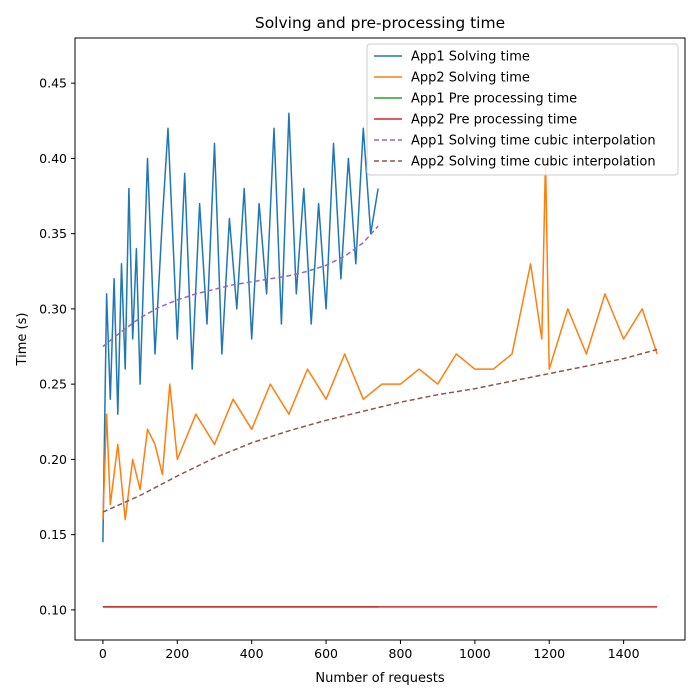 This screenshot has width=700, height=700. Describe the element at coordinates (475, 653) in the screenshot. I see `x-tick-label: 1000` at that location.